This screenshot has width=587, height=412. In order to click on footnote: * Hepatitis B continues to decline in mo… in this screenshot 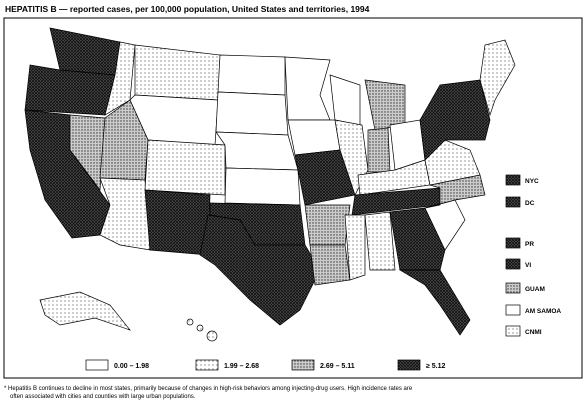, I will do `click(208, 389)`.